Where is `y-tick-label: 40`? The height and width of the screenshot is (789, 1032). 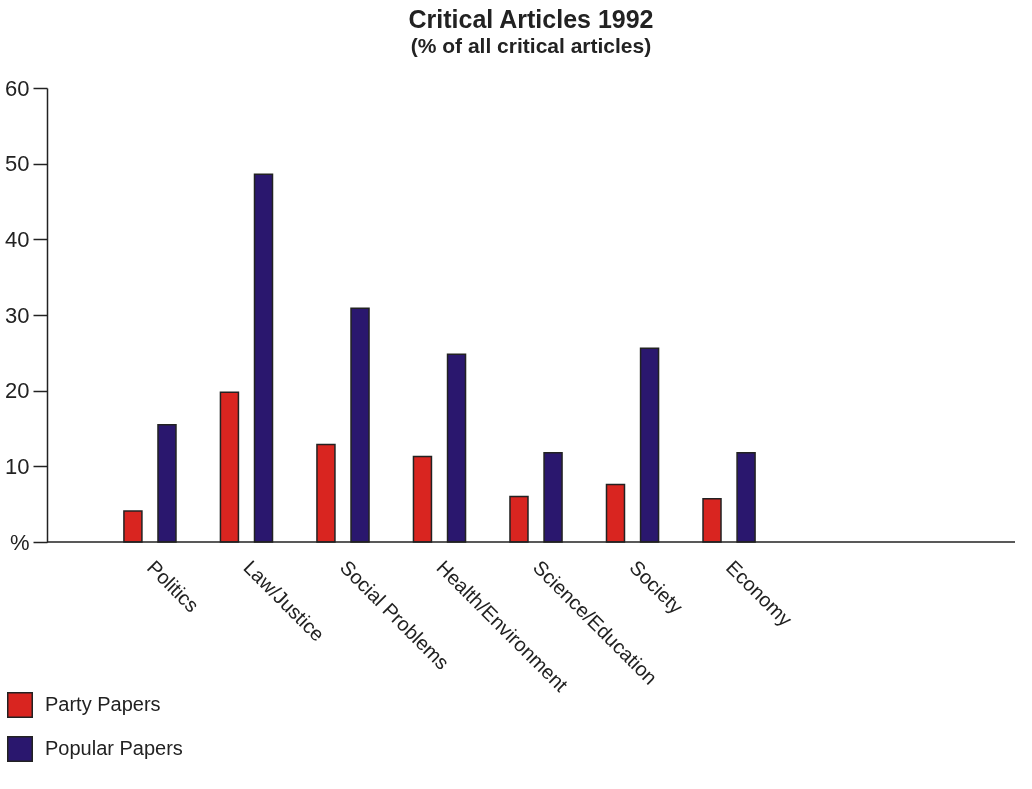 y-tick-label: 40 is located at coordinates (17, 239).